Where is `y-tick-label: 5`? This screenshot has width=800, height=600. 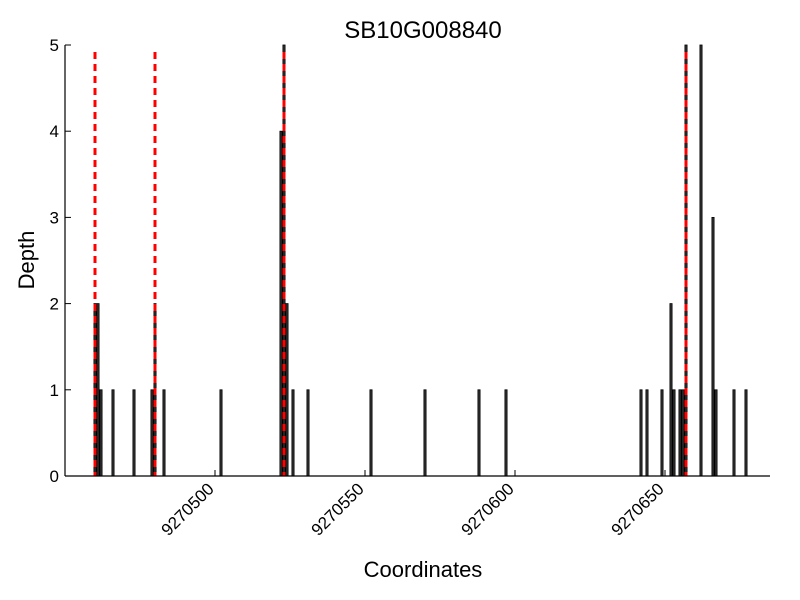
y-tick-label: 5 is located at coordinates (54, 45).